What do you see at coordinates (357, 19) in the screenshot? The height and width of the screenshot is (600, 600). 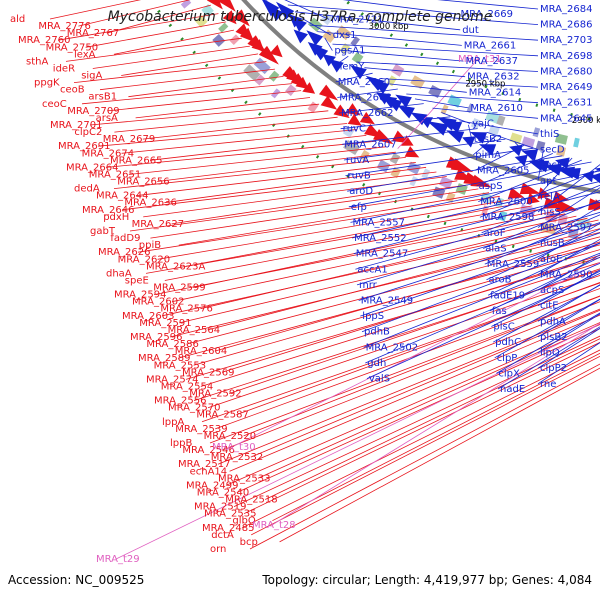 I see `reverse-gene-label: MRA_2721` at bounding box center [357, 19].